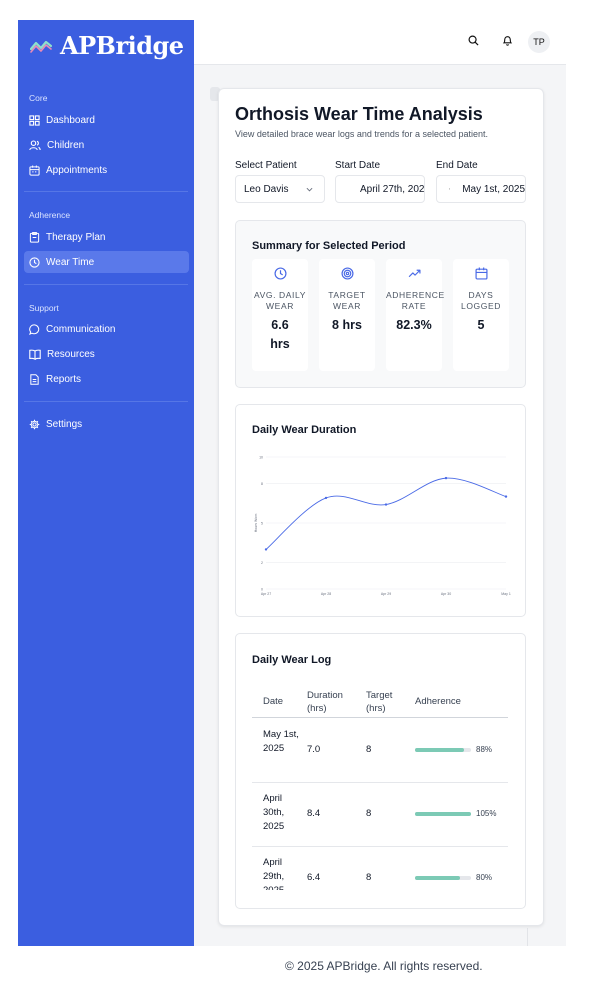 This screenshot has height=1008, width=612. I want to click on sidebar-item-label: Children, so click(66, 145).